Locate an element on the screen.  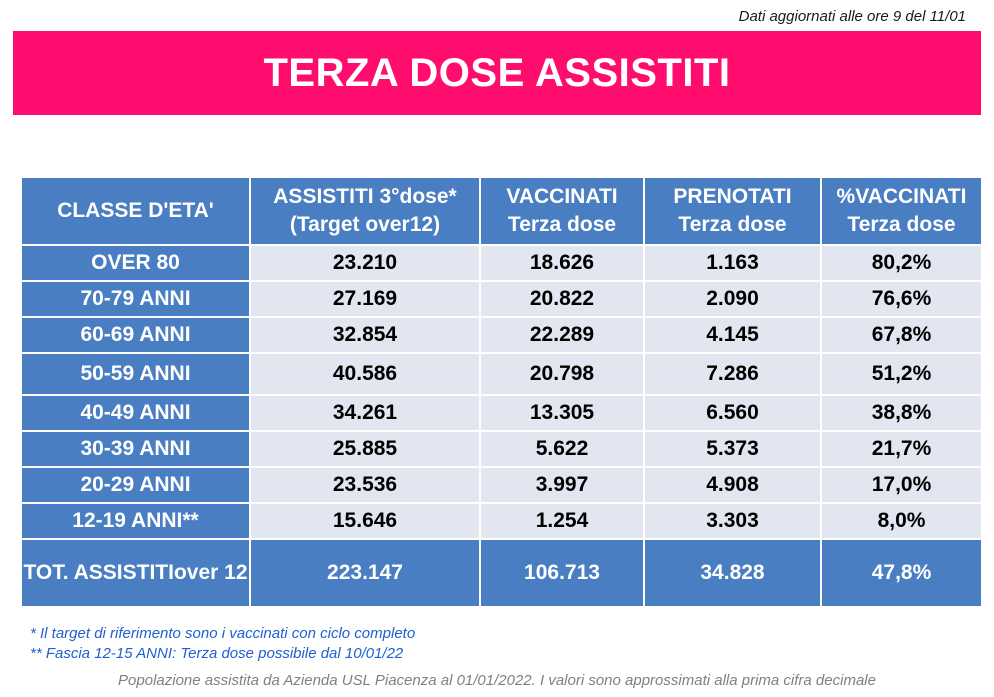
table-row: 20-29 ANNI 23.536 3.997 4.908 17,0% is located at coordinates (501, 485).